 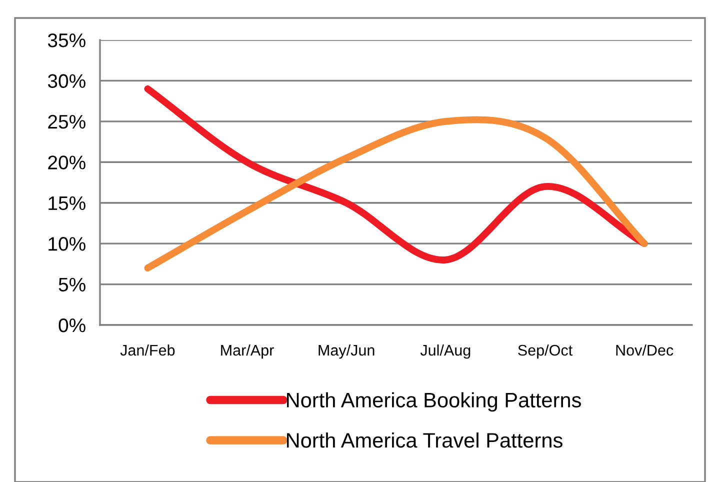 What do you see at coordinates (545, 351) in the screenshot?
I see `x-tick-label: Sep/Oct` at bounding box center [545, 351].